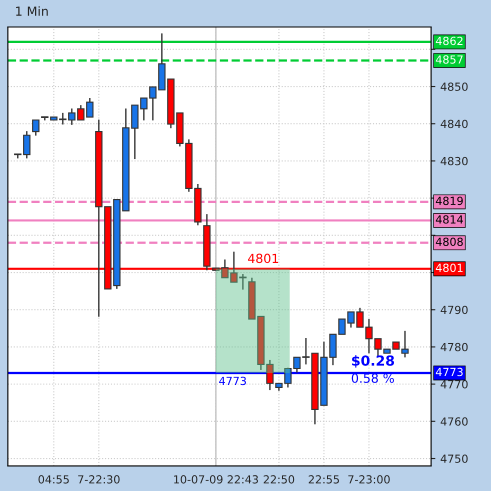 The image size is (491, 491). What do you see at coordinates (454, 347) in the screenshot?
I see `y-tick-label: 4780` at bounding box center [454, 347].